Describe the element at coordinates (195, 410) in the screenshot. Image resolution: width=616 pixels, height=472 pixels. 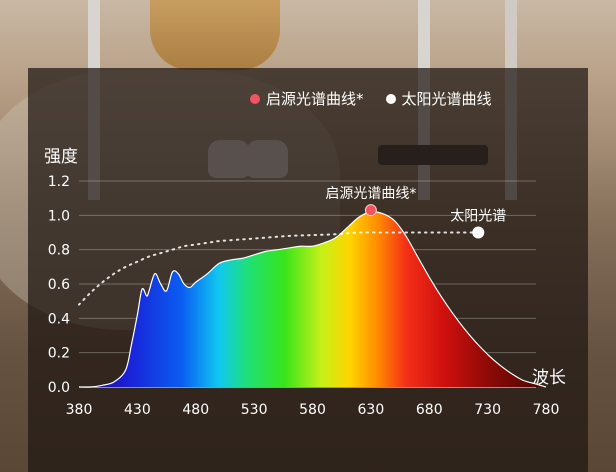
I see `x-tick-label: 480` at that location.